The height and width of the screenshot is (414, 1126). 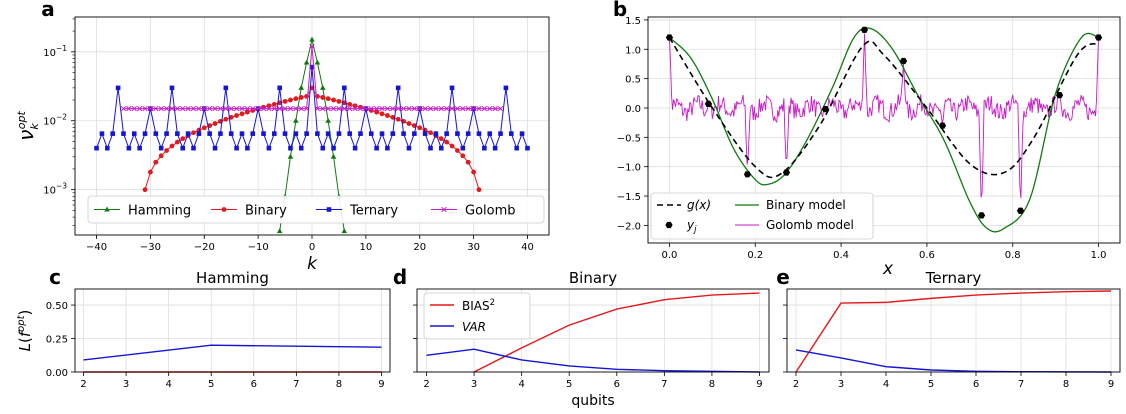 I want to click on xtick-label-a: −40, so click(x=96, y=247).